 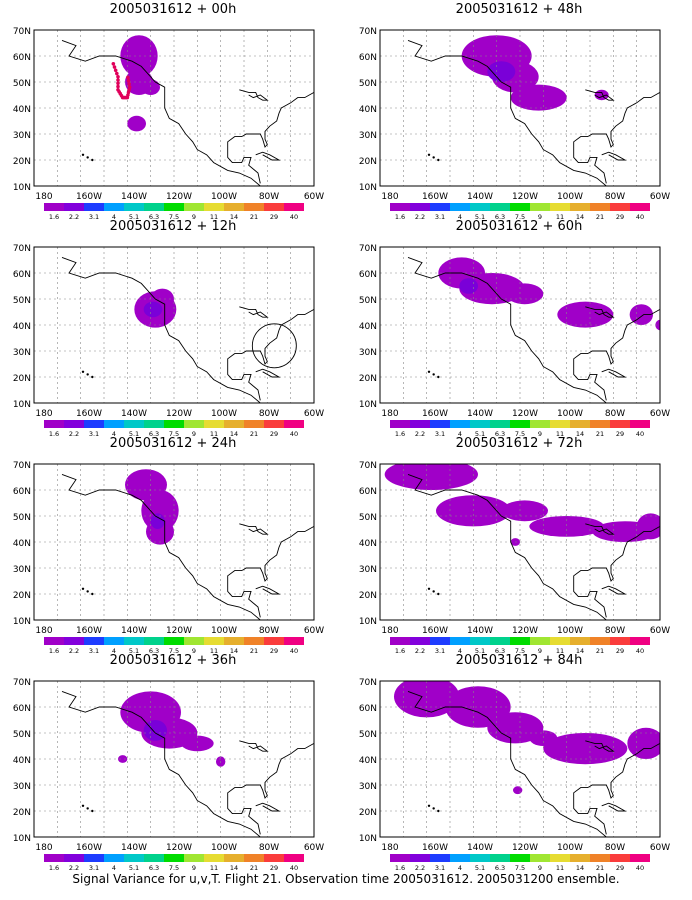 I want to click on lon-label: 180, so click(x=43, y=631).